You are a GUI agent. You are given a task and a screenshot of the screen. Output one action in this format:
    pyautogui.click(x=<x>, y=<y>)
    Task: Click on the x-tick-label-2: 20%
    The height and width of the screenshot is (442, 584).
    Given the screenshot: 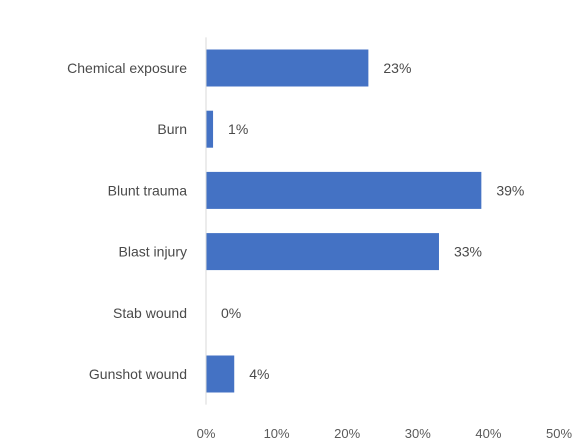 What is the action you would take?
    pyautogui.click(x=347, y=433)
    